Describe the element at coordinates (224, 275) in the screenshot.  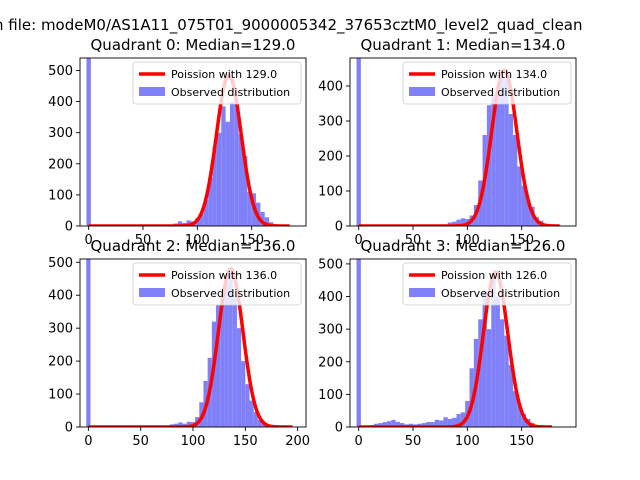
I see `legend-entry-poisson: Poission with 136.0` at that location.